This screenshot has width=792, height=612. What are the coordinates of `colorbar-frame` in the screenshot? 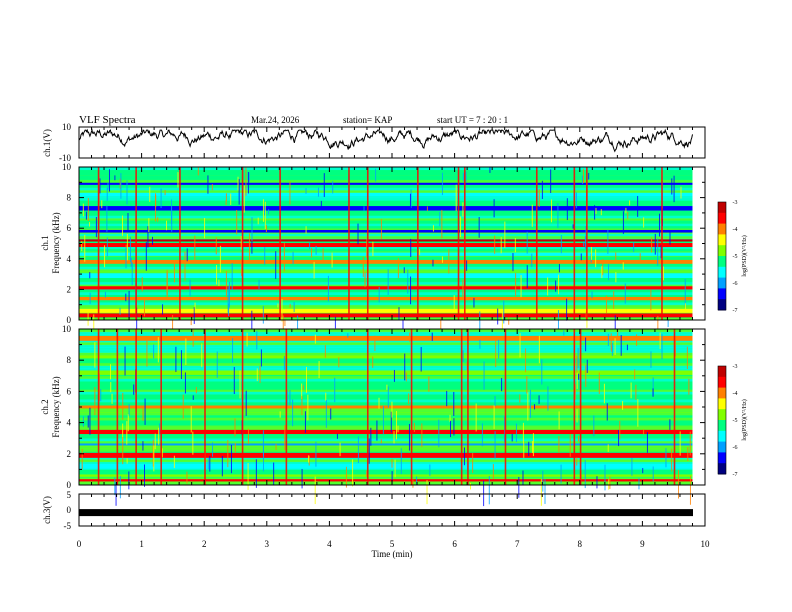 It's located at (722, 420).